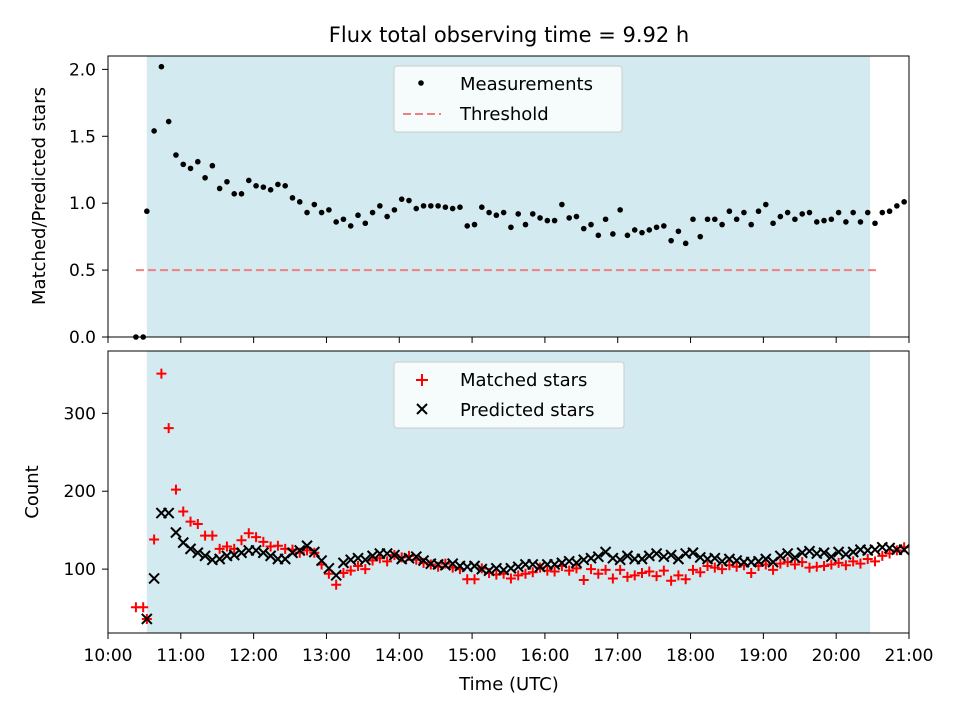 This screenshot has height=720, width=960. Describe the element at coordinates (82, 70) in the screenshot. I see `top-y-tick-label: 2.0` at that location.